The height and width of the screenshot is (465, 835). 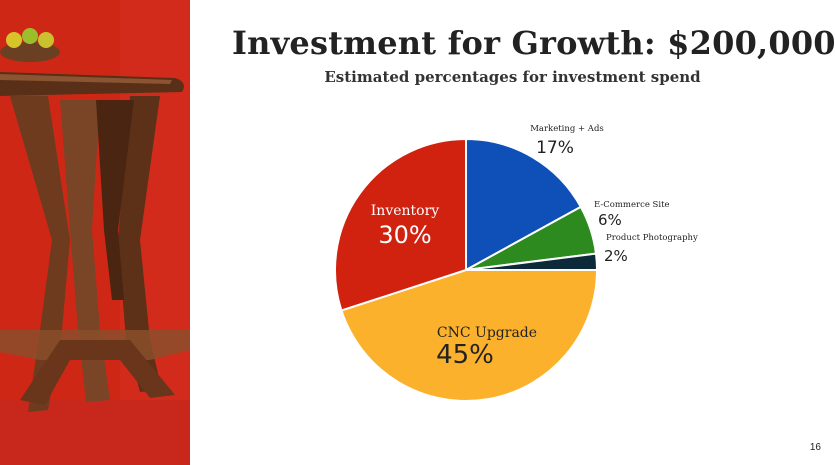 What do you see at coordinates (487, 333) in the screenshot?
I see `slice-label-cnc-upgrade: CNC Upgrade` at bounding box center [487, 333].